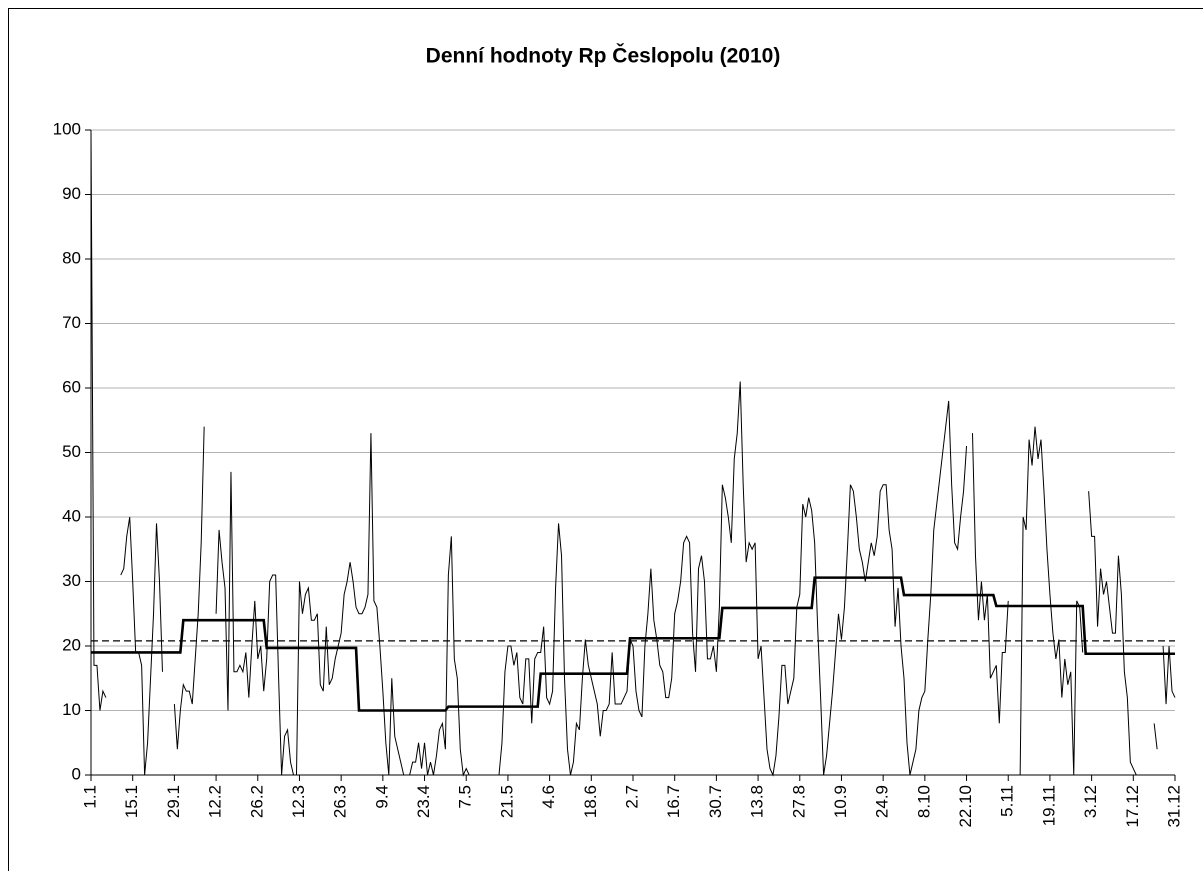 Image resolution: width=1203 pixels, height=871 pixels. What do you see at coordinates (71, 515) in the screenshot?
I see `y-tick-label: 40` at bounding box center [71, 515].